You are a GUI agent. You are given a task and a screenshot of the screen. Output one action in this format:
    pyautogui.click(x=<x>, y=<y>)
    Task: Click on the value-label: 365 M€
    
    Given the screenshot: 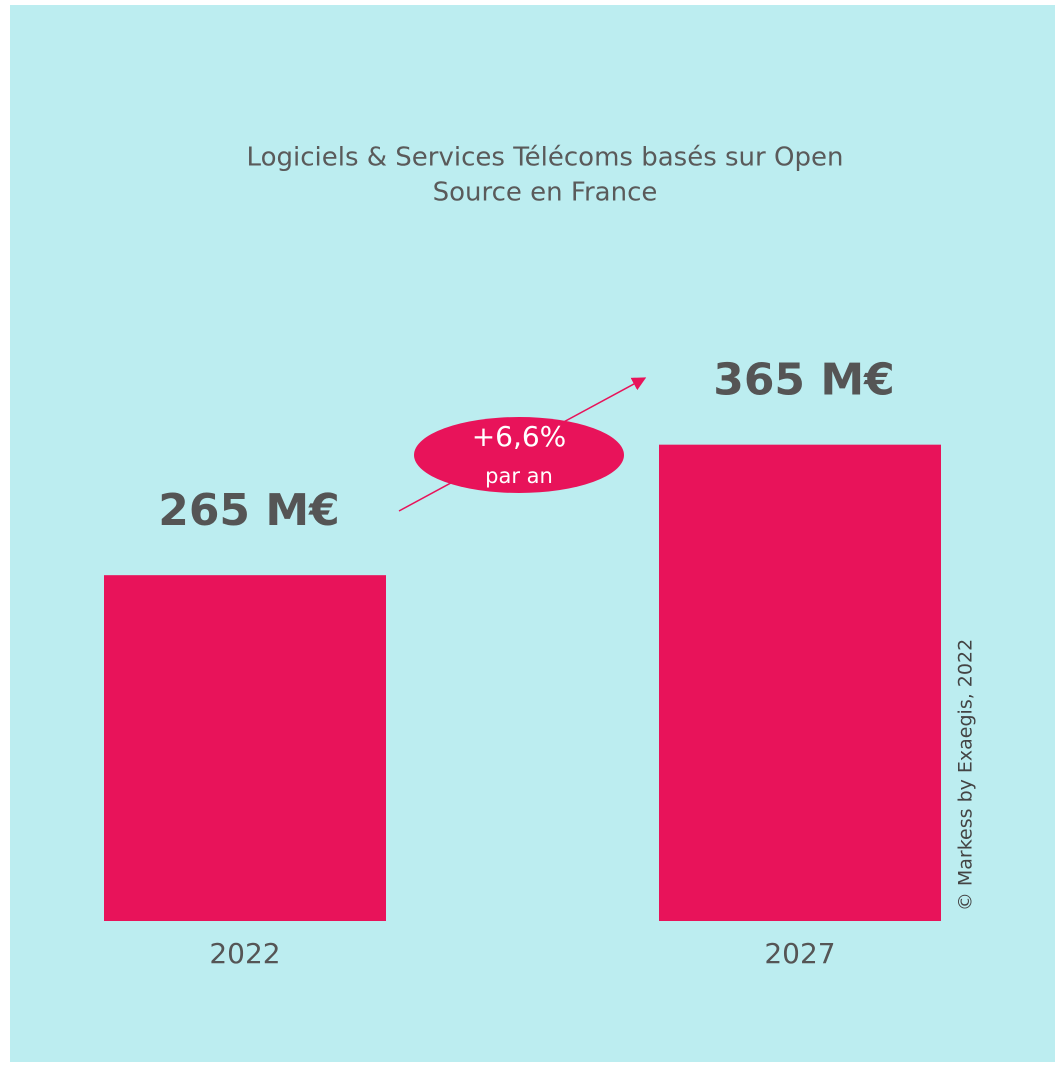 What is the action you would take?
    pyautogui.click(x=804, y=380)
    